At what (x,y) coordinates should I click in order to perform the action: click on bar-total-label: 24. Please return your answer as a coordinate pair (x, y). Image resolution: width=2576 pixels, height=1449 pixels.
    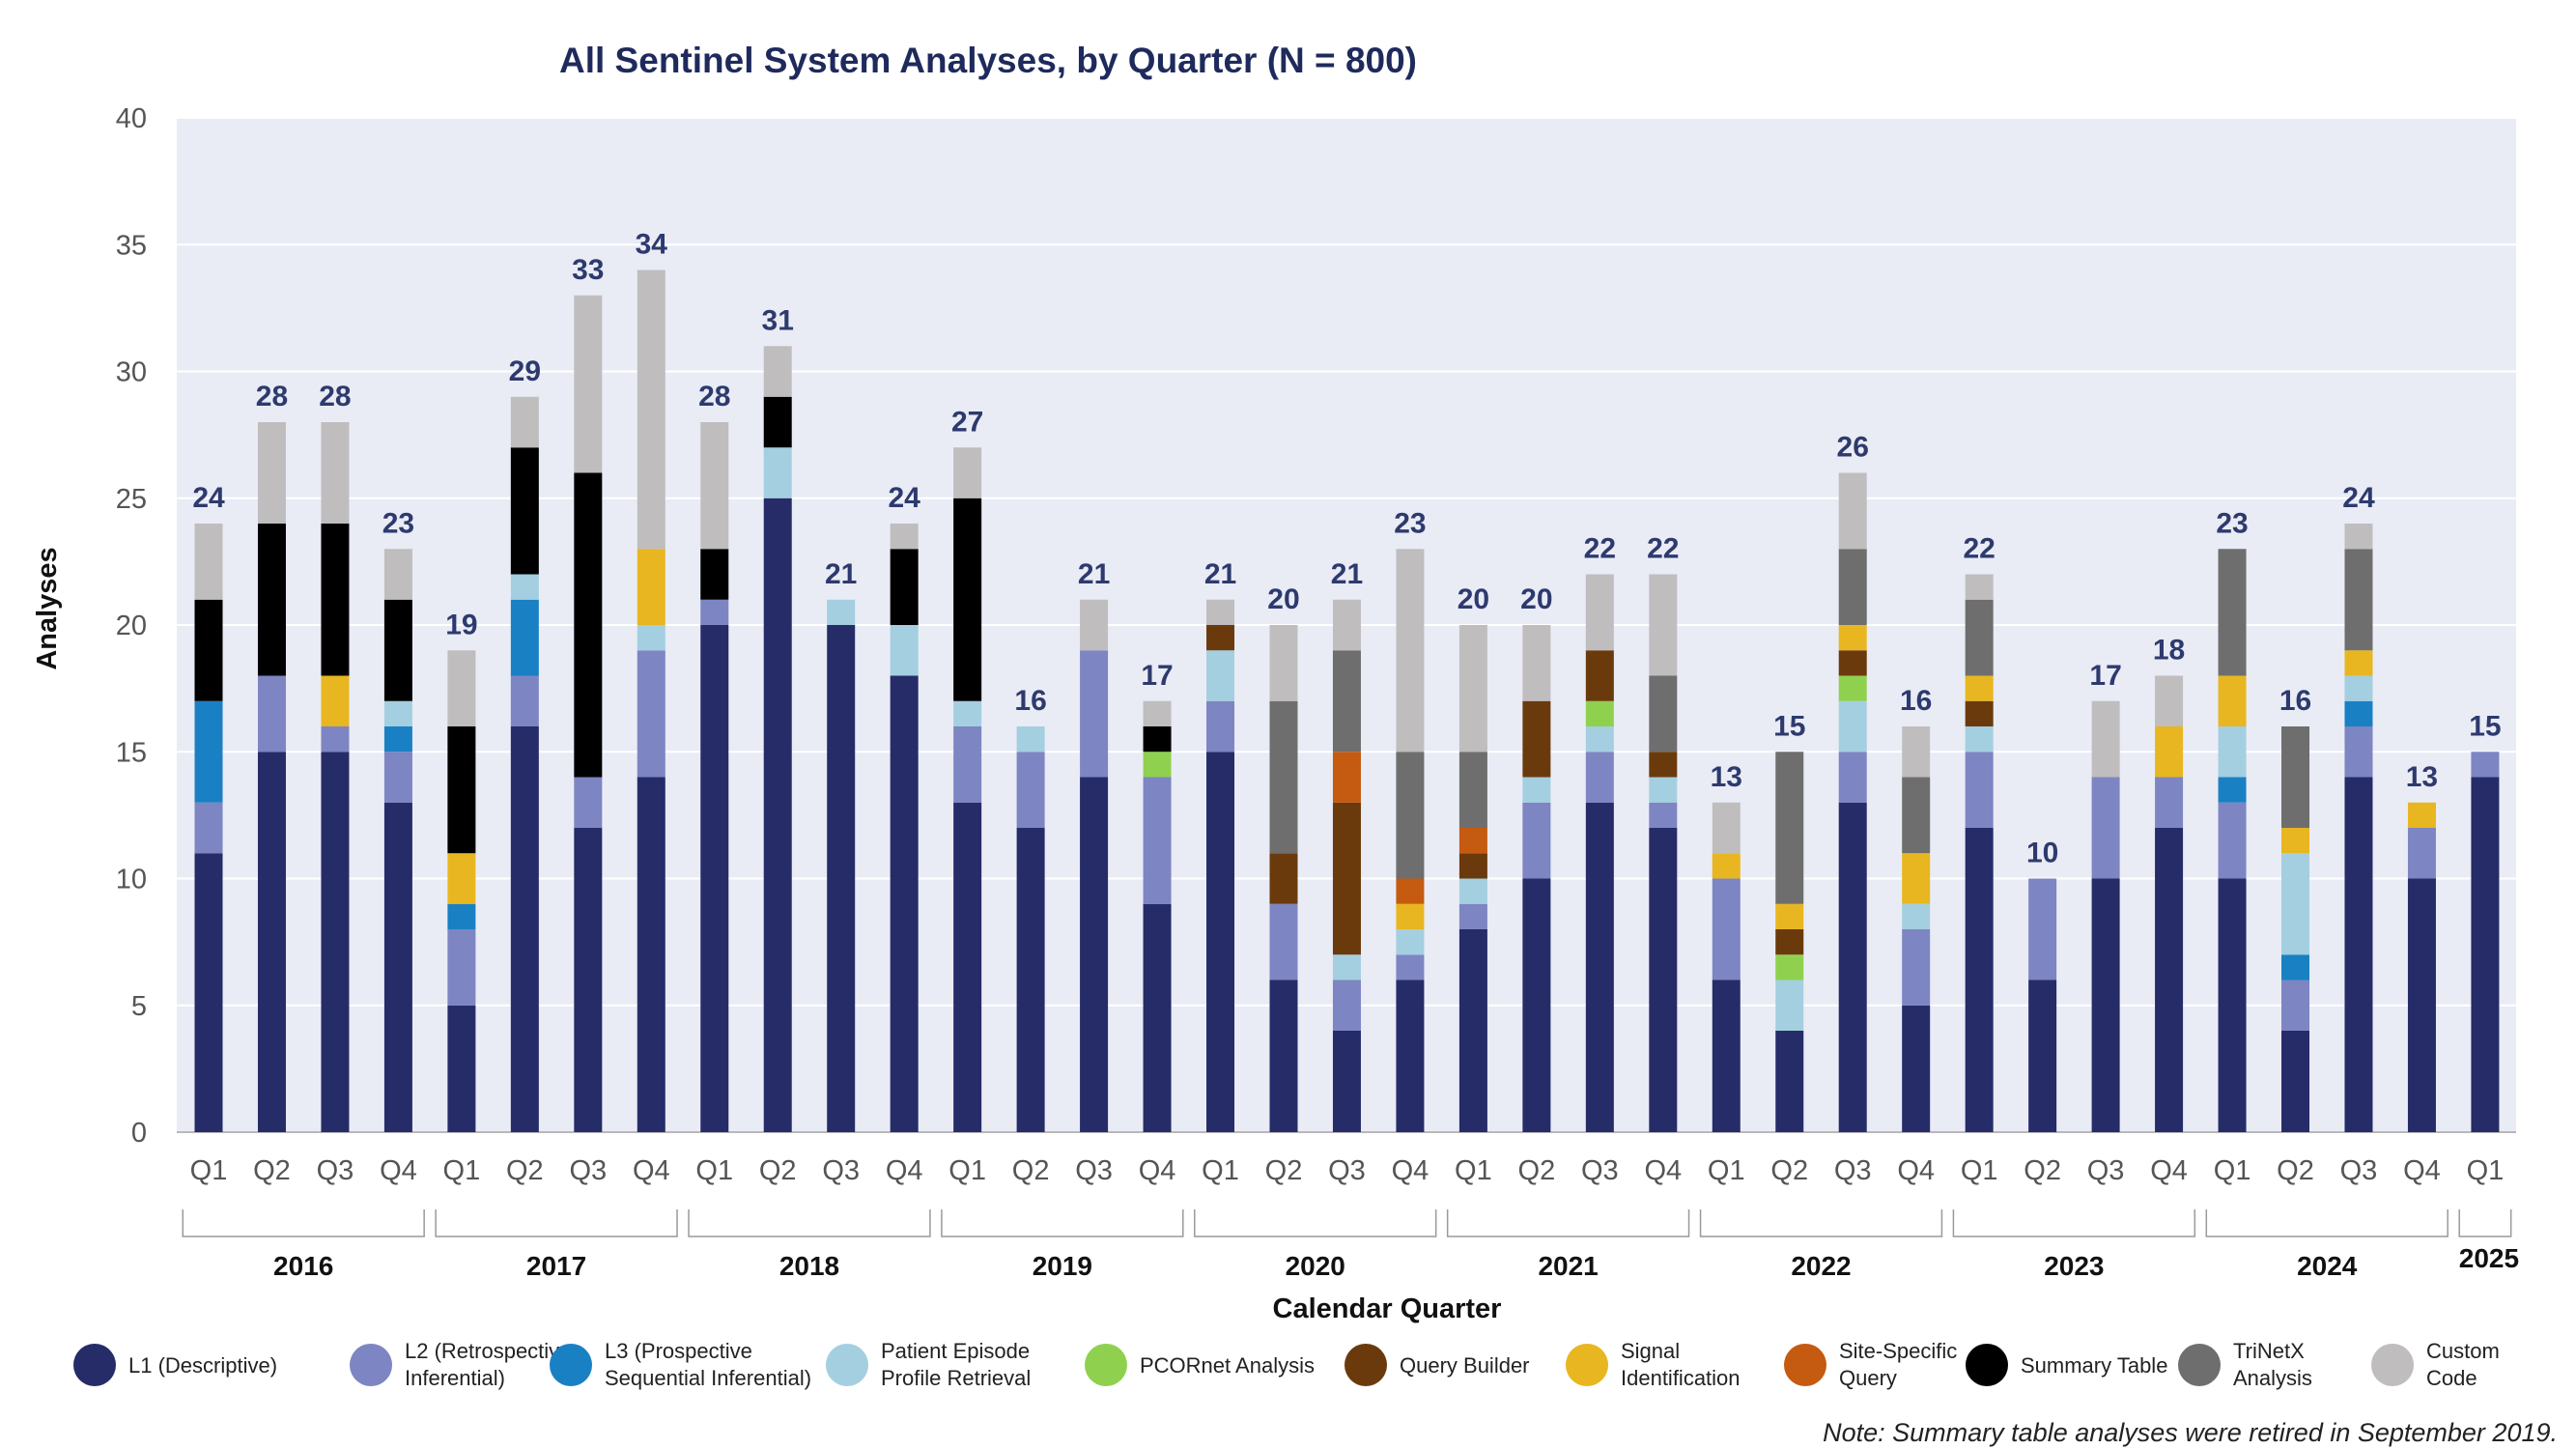
    Looking at the image, I should click on (2358, 498).